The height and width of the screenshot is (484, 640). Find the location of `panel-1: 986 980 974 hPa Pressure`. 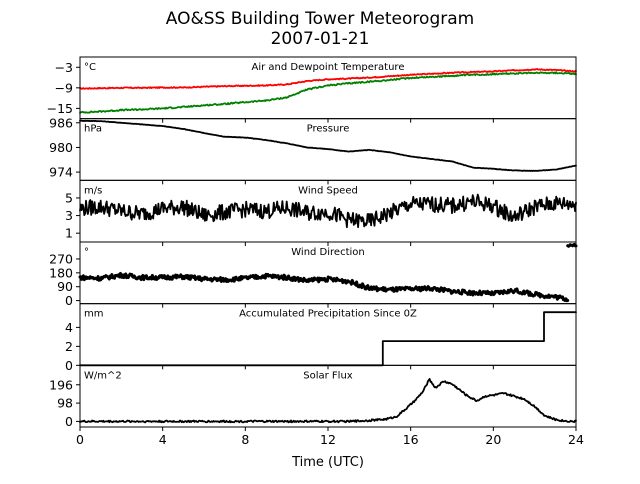

panel-1: 986 980 974 hPa Pressure is located at coordinates (313, 150).